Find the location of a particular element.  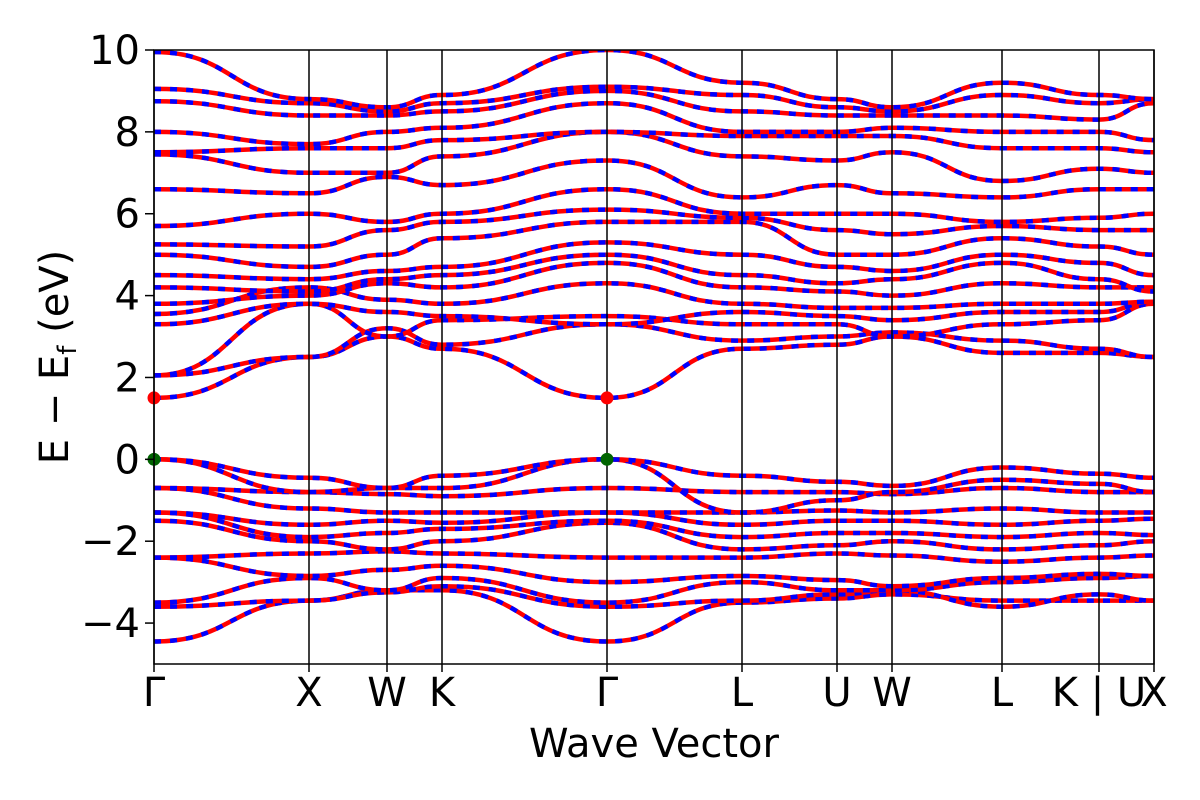

y-tick-label: 10 is located at coordinates (114, 51).